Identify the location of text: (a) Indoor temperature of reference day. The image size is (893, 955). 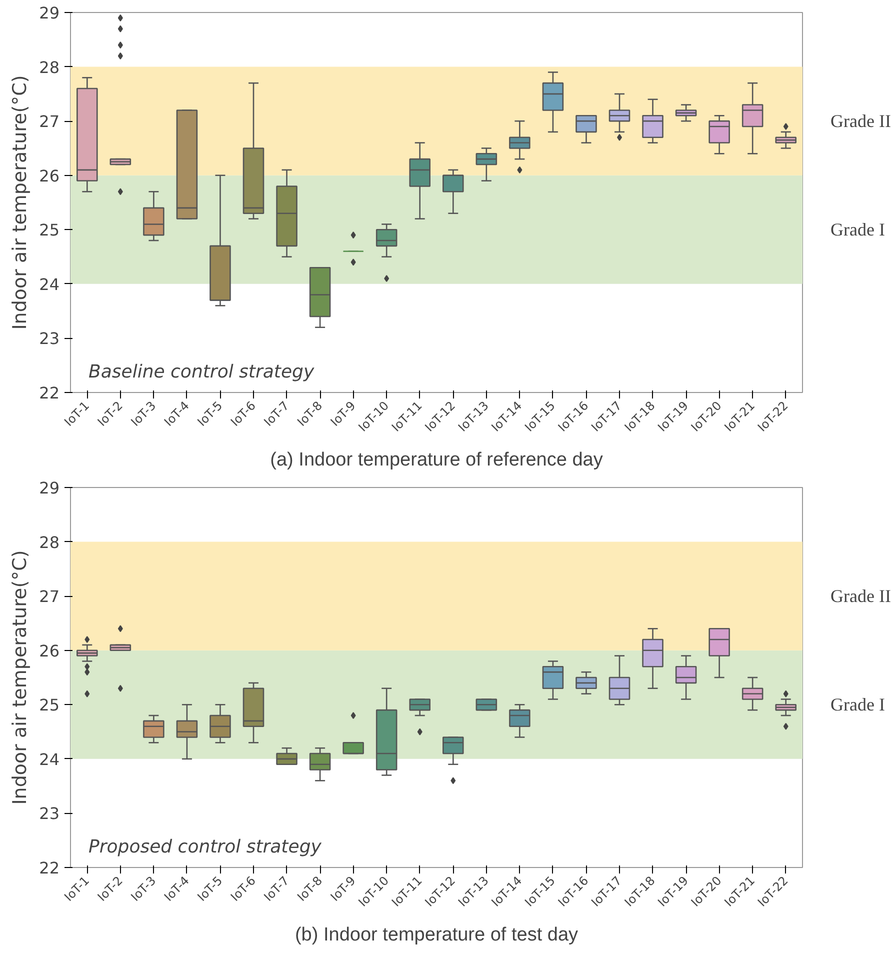
(437, 460).